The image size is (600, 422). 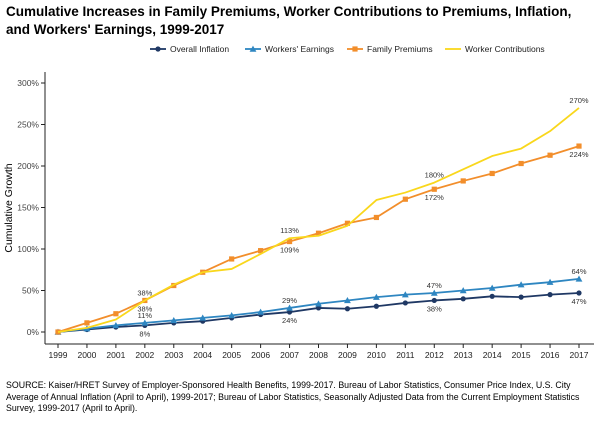 What do you see at coordinates (505, 49) in the screenshot?
I see `legend-label: Worker Contributions` at bounding box center [505, 49].